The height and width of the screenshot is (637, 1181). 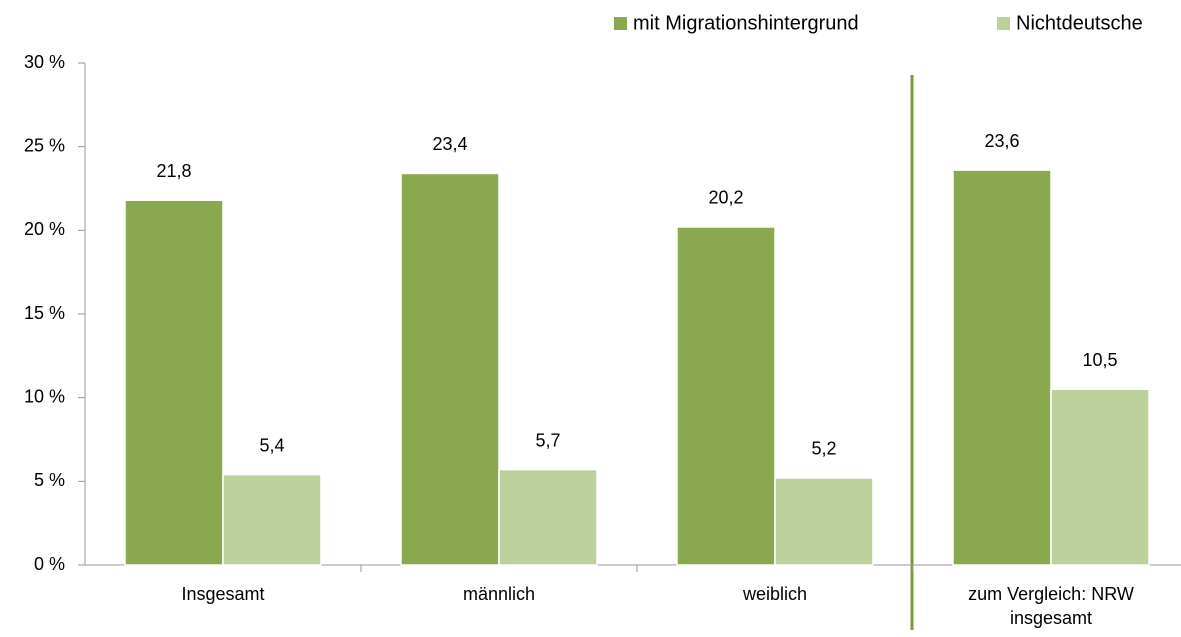 What do you see at coordinates (271, 445) in the screenshot?
I see `data-label: 5,4` at bounding box center [271, 445].